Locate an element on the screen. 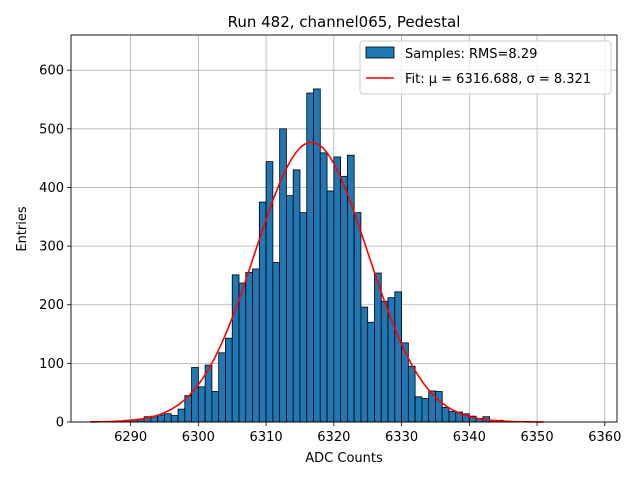 The width and height of the screenshot is (640, 480). x-tick-label: 6290 is located at coordinates (130, 437).